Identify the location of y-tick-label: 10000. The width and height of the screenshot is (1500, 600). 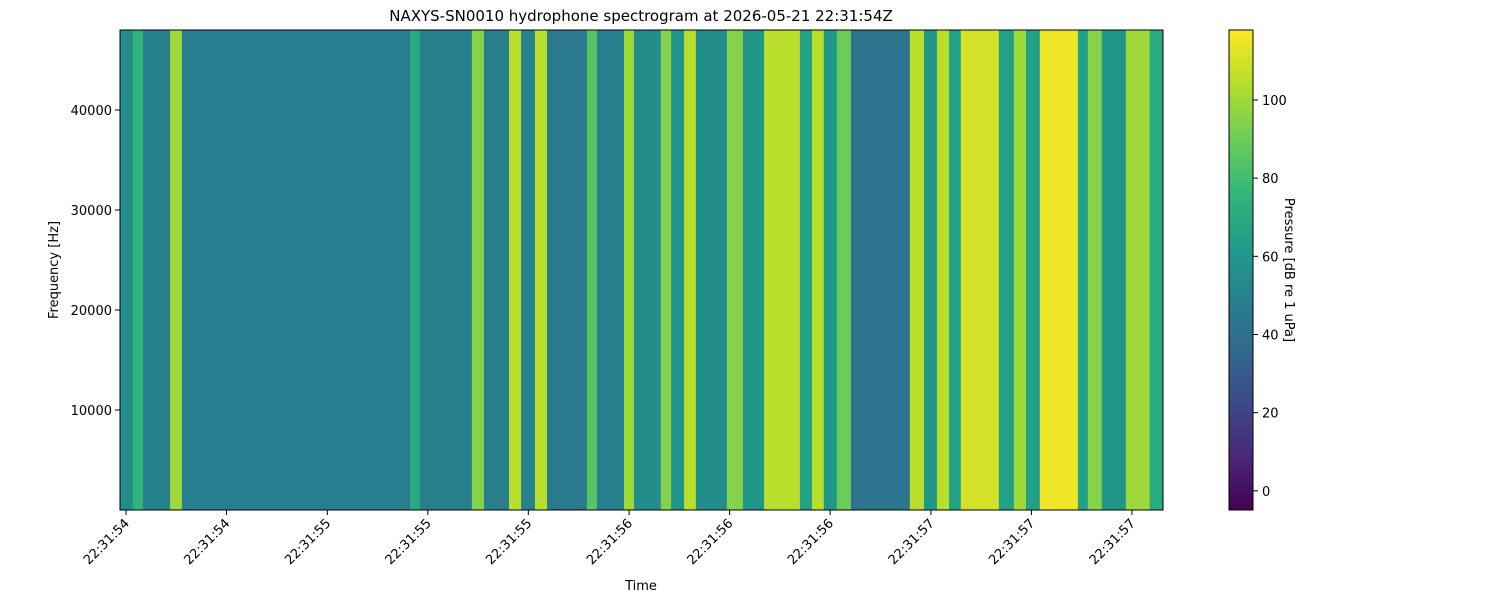
(91, 411).